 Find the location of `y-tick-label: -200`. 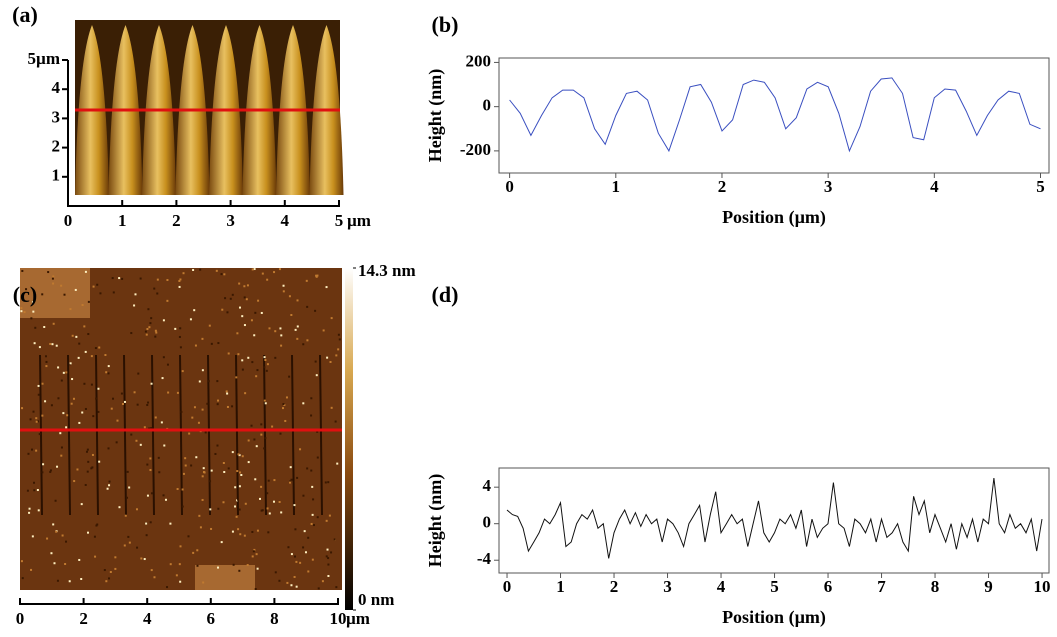

y-tick-label: -200 is located at coordinates (475, 149).